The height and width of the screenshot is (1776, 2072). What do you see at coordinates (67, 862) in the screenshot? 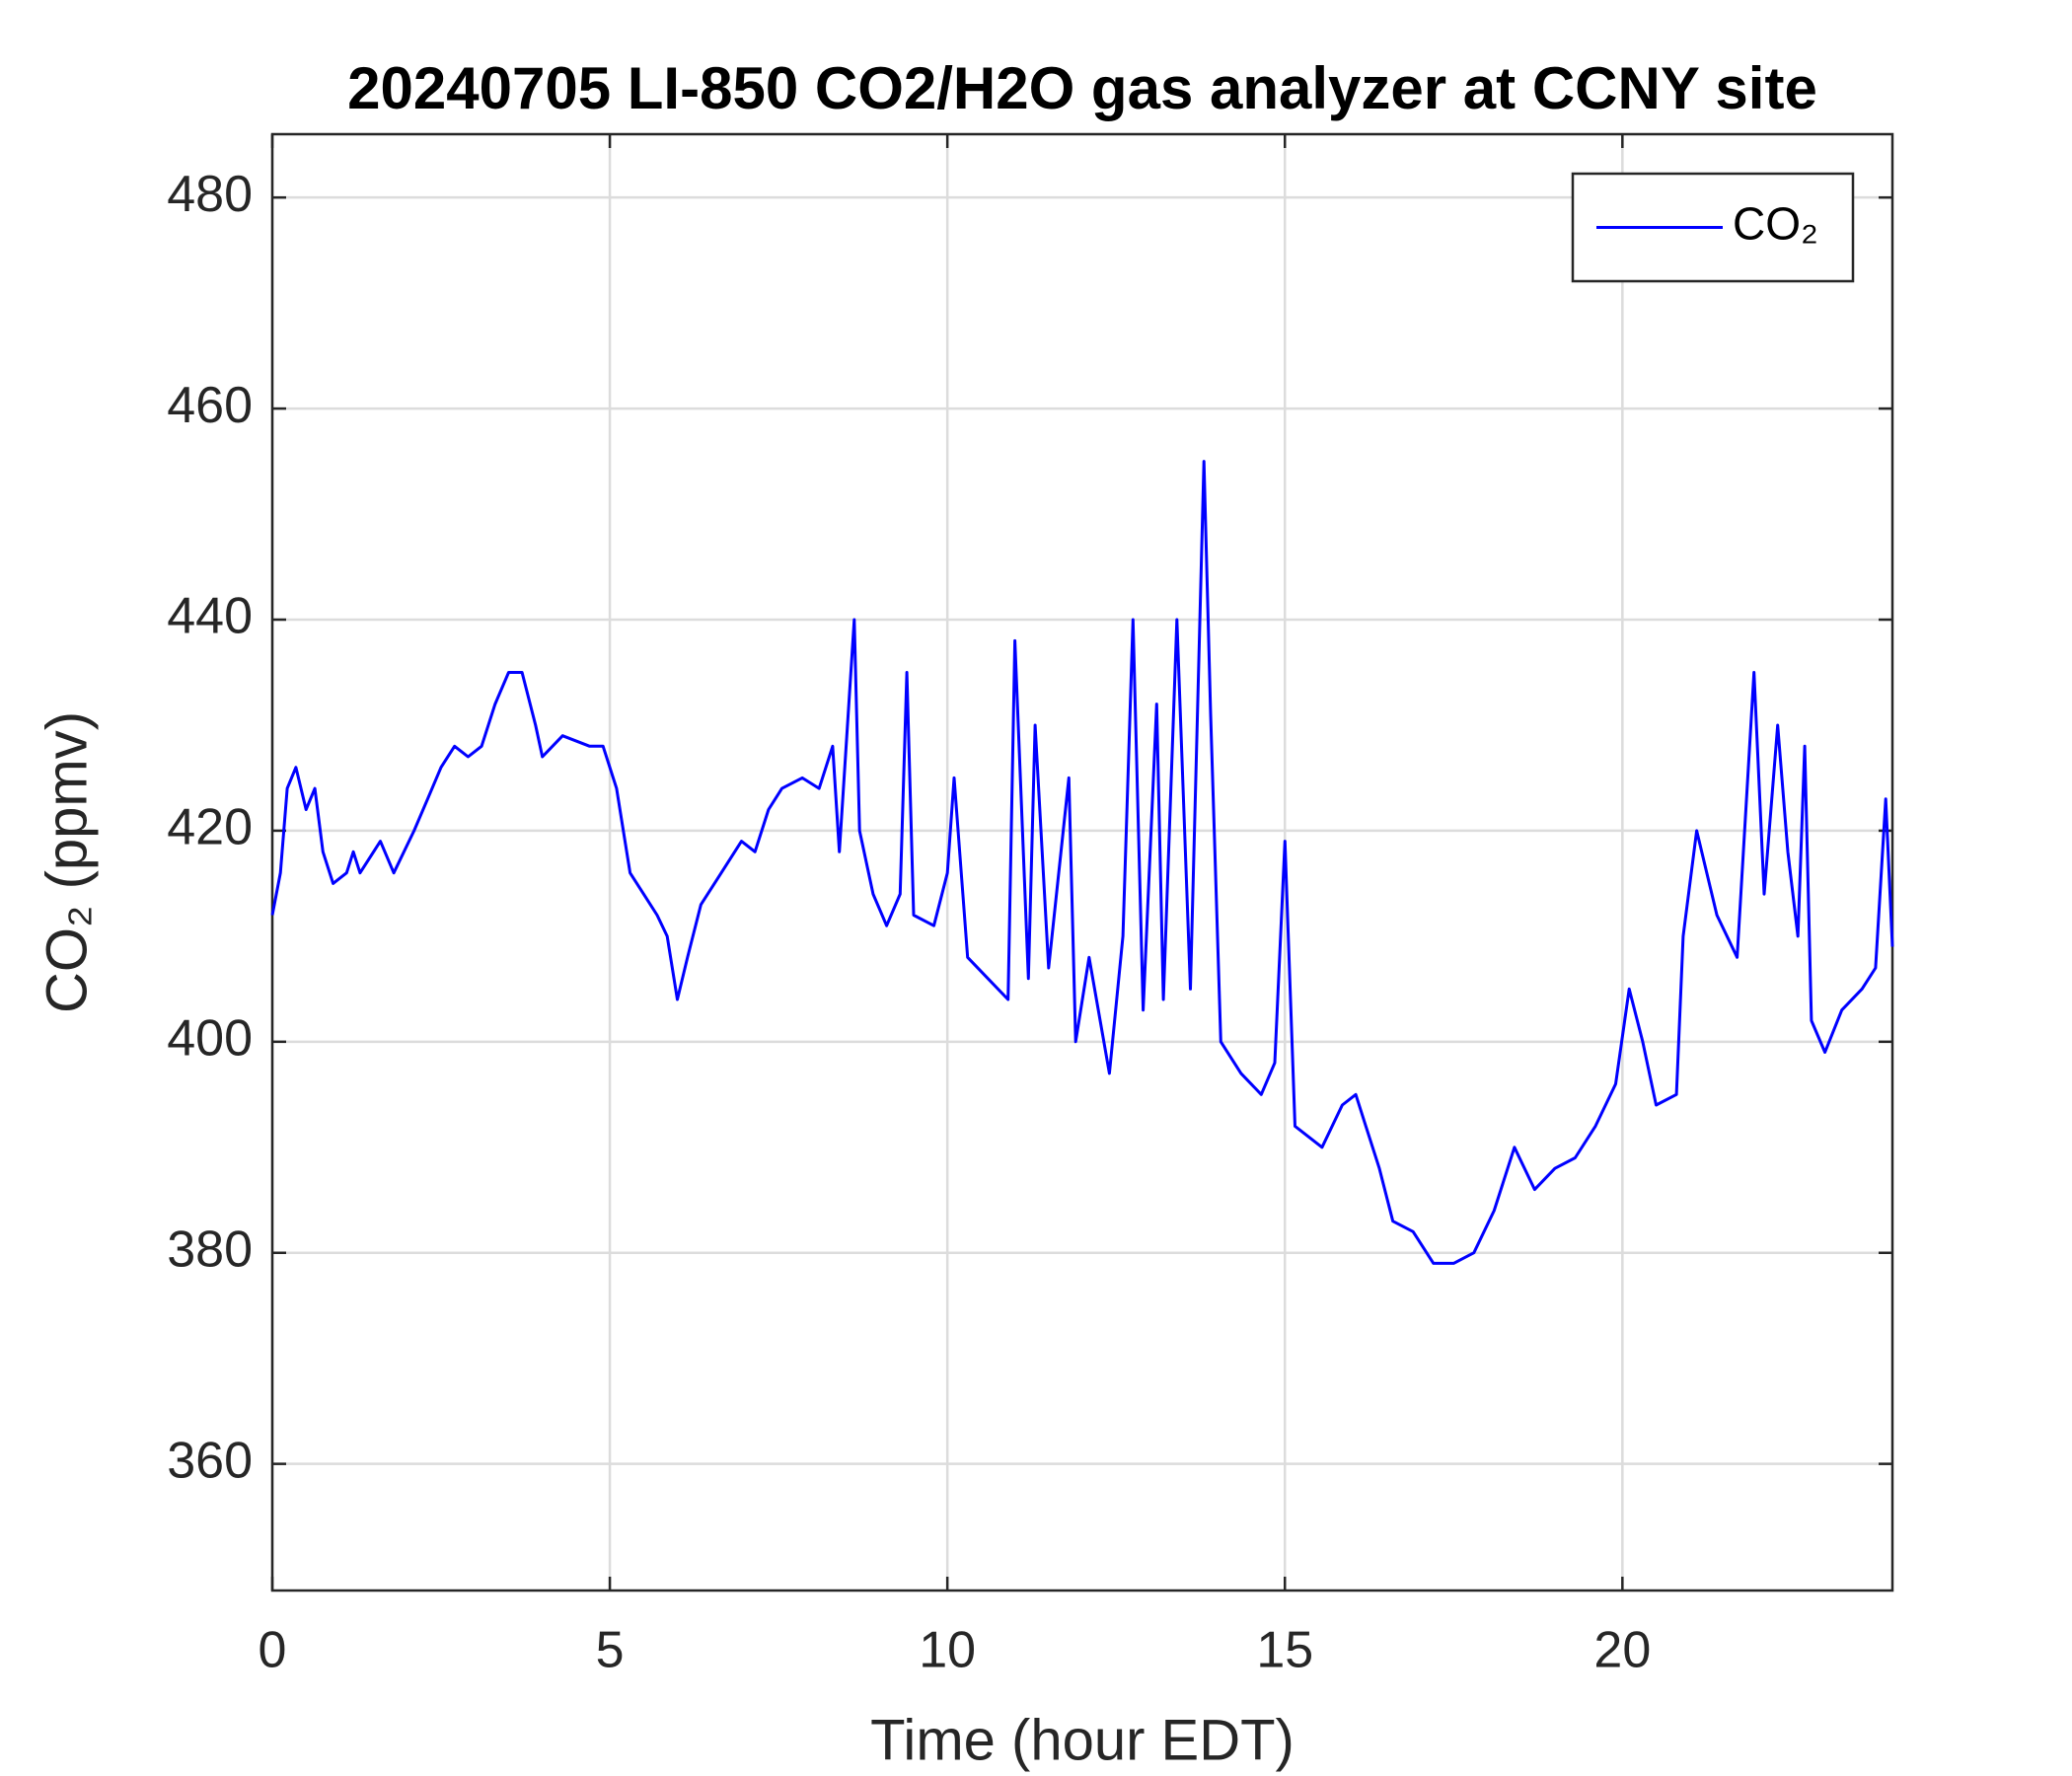
I see `y-axis-label: CO₂ (ppmv)` at bounding box center [67, 862].